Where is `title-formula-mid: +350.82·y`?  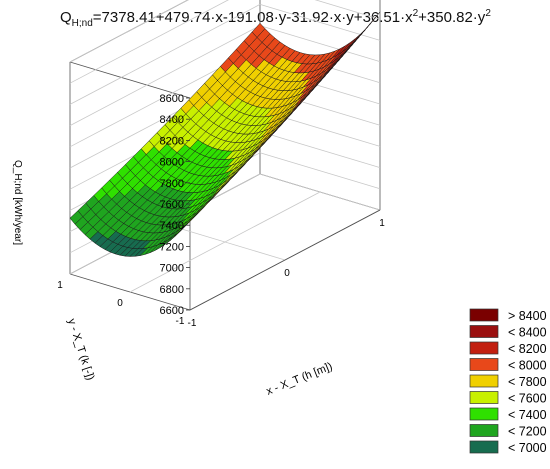 title-formula-mid: +350.82·y is located at coordinates (452, 17).